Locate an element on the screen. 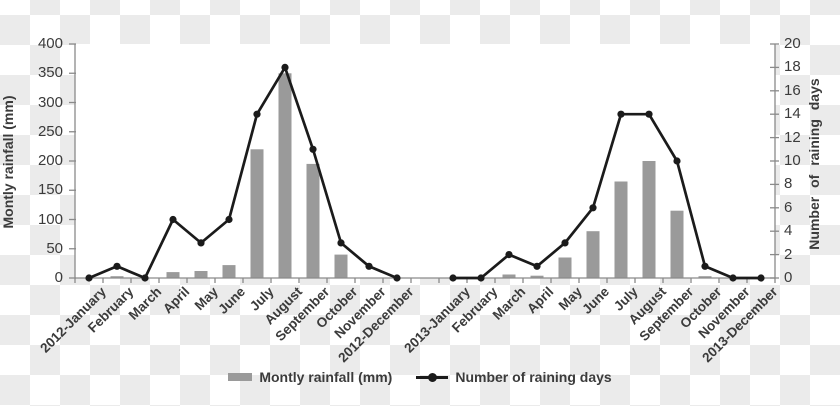  marker-2012-January is located at coordinates (89, 278).